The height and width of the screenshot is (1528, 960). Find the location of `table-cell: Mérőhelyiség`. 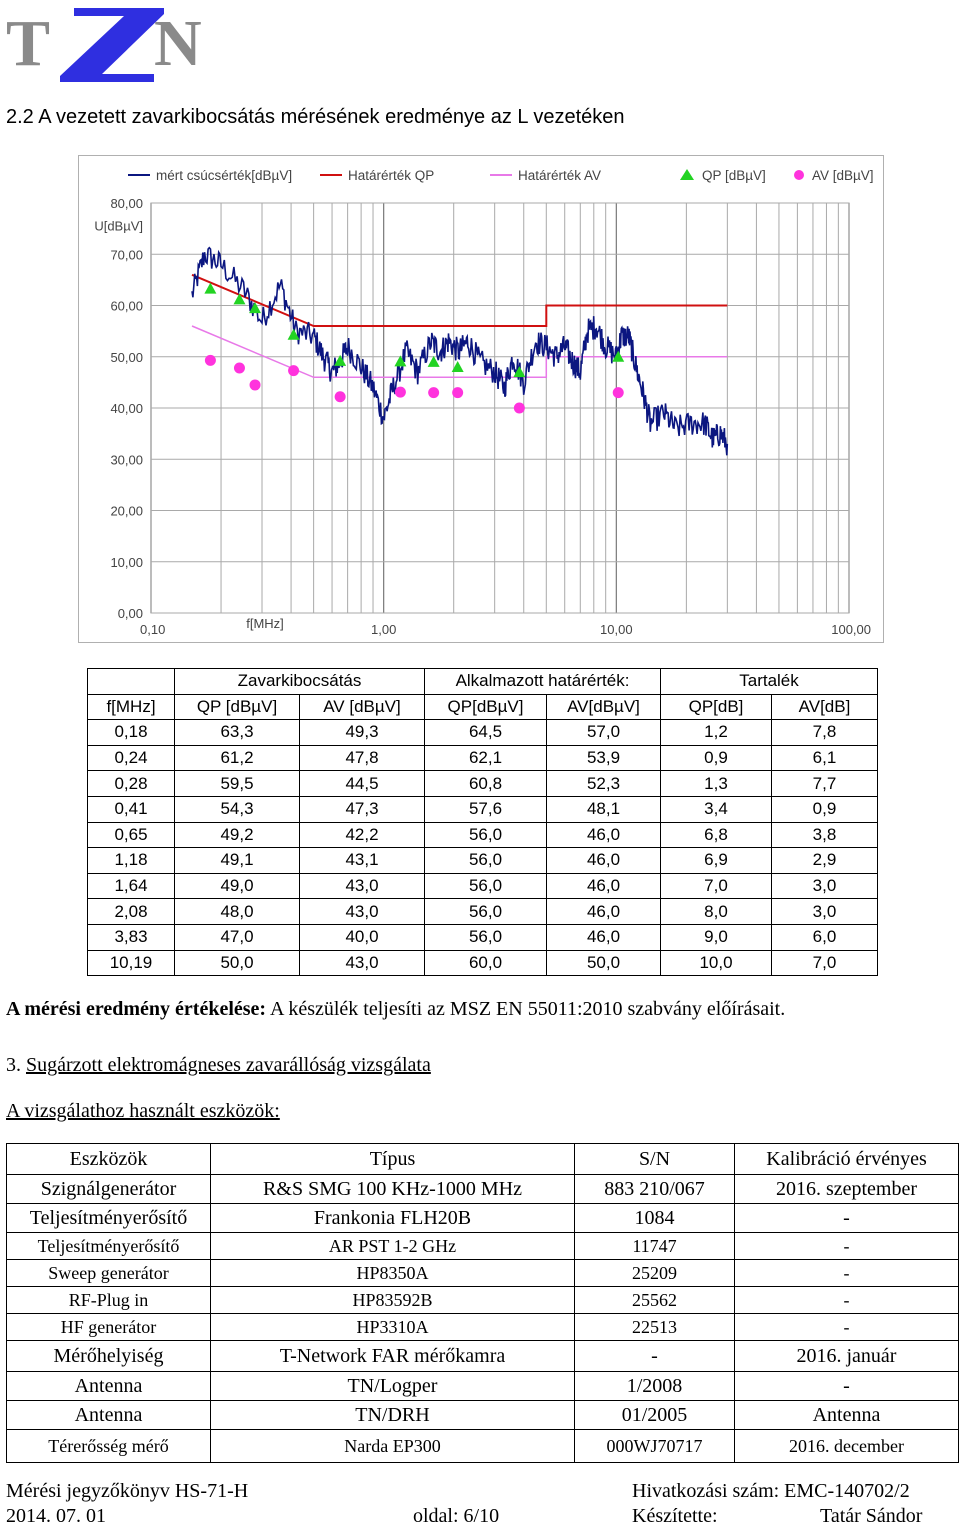

table-cell: Mérőhelyiség is located at coordinates (108, 1356).